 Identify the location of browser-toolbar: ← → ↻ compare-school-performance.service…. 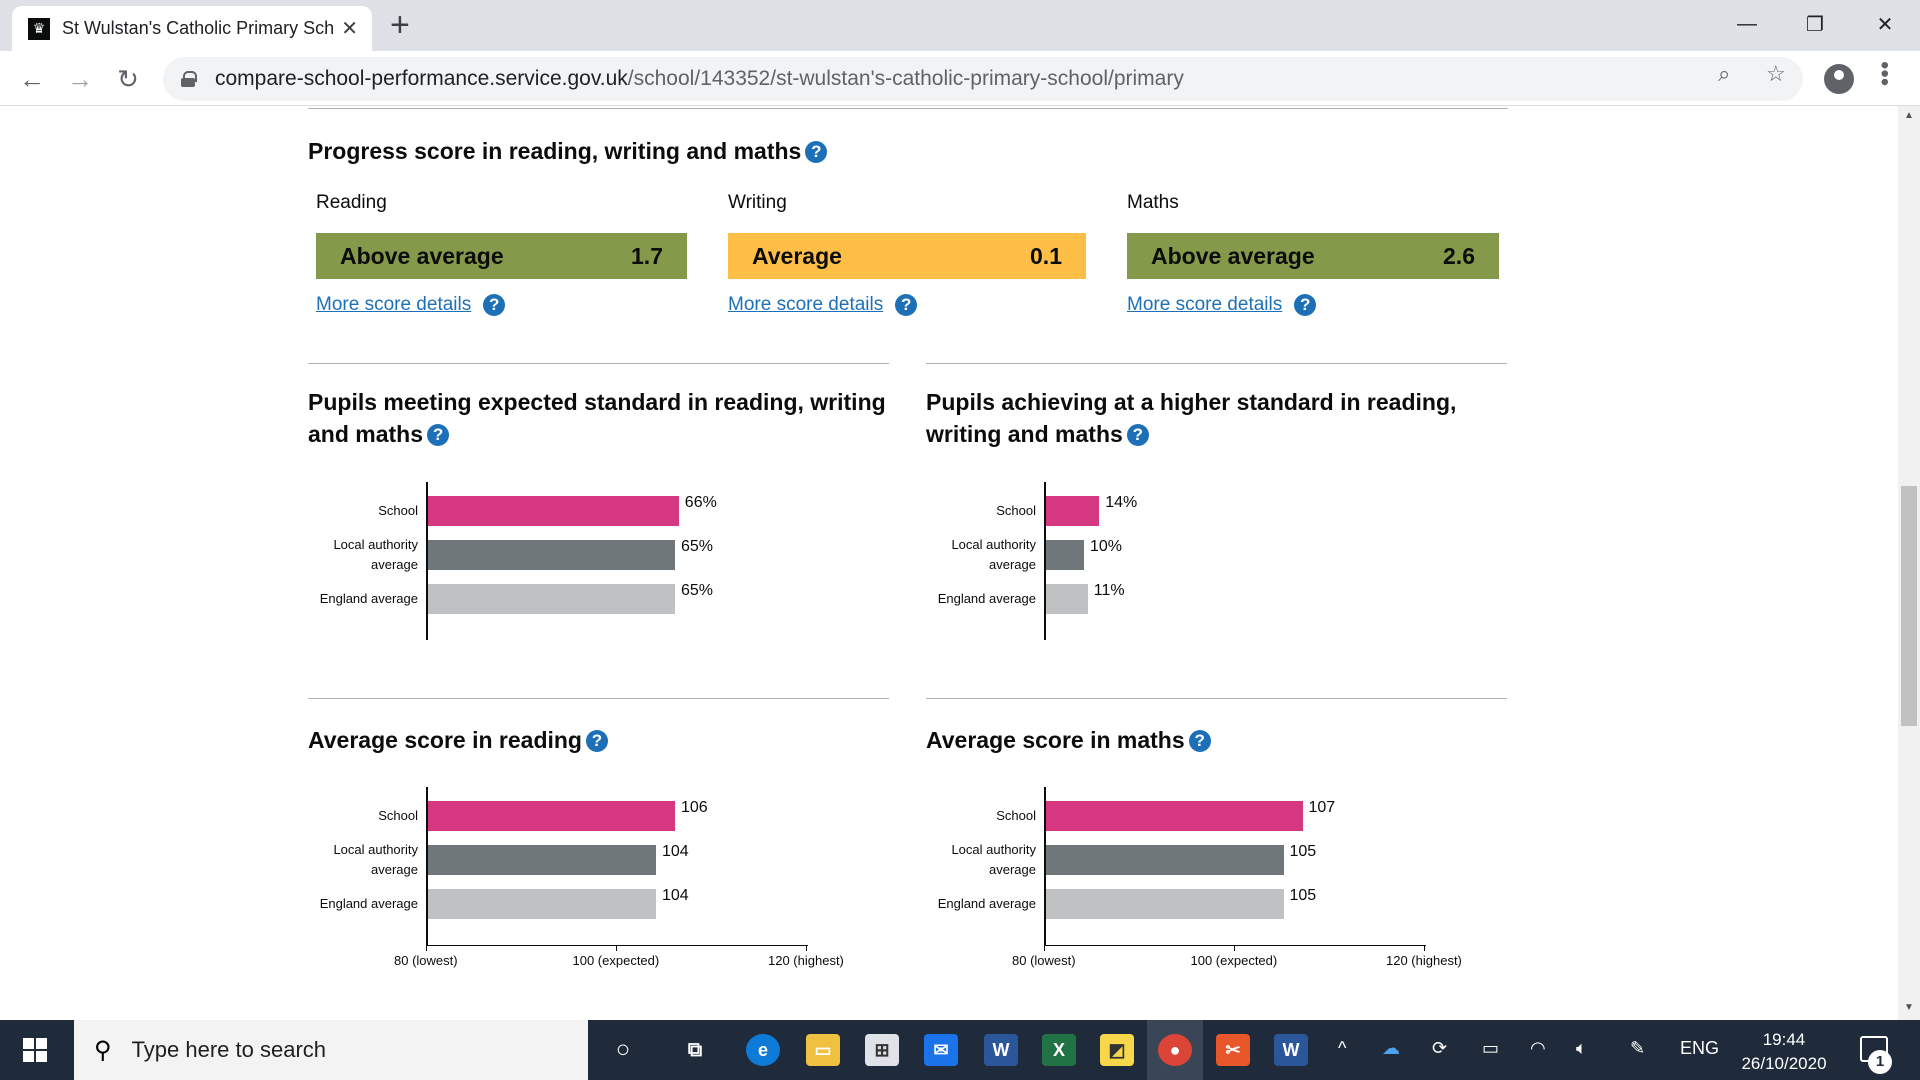
(960, 78).